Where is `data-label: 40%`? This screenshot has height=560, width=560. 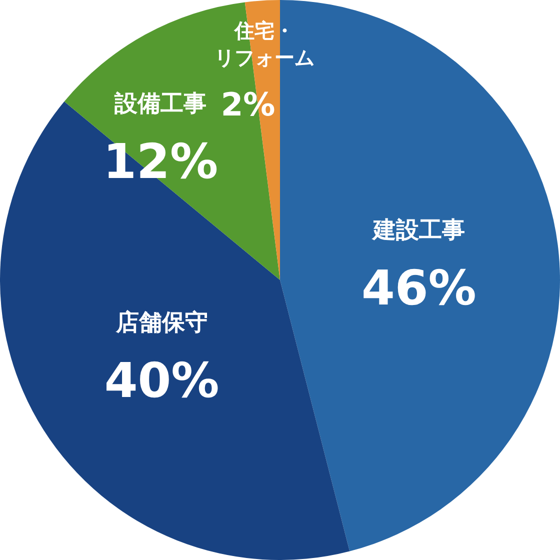
data-label: 40% is located at coordinates (162, 381).